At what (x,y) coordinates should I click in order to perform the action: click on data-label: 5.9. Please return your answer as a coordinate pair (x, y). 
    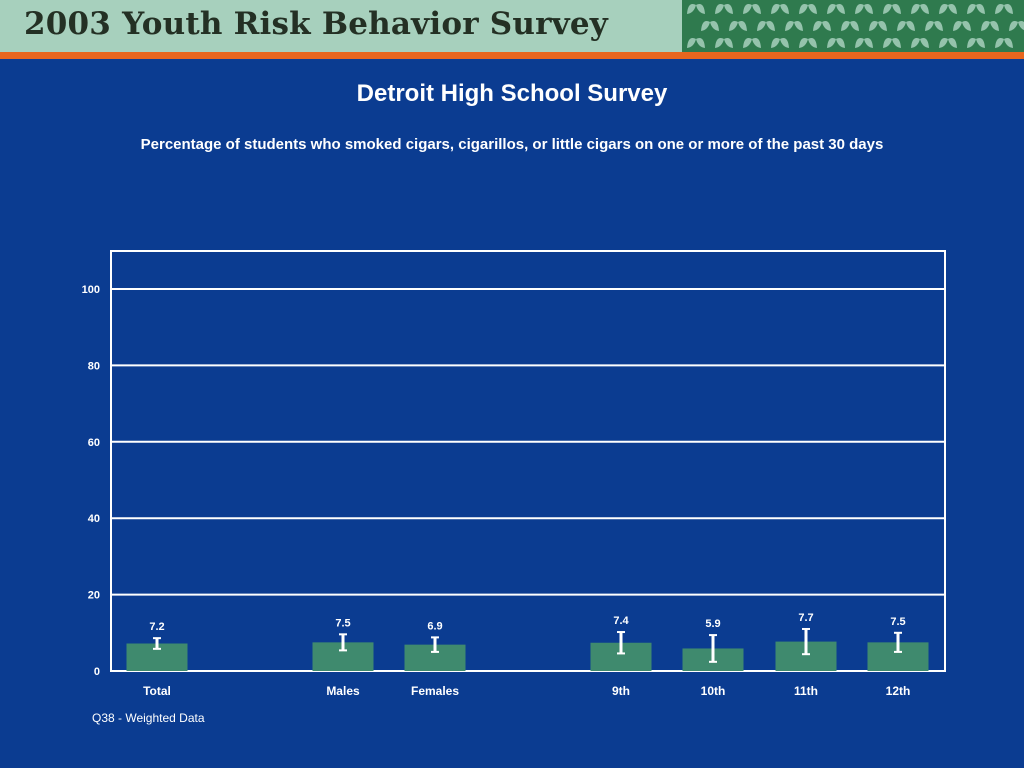
    Looking at the image, I should click on (712, 624).